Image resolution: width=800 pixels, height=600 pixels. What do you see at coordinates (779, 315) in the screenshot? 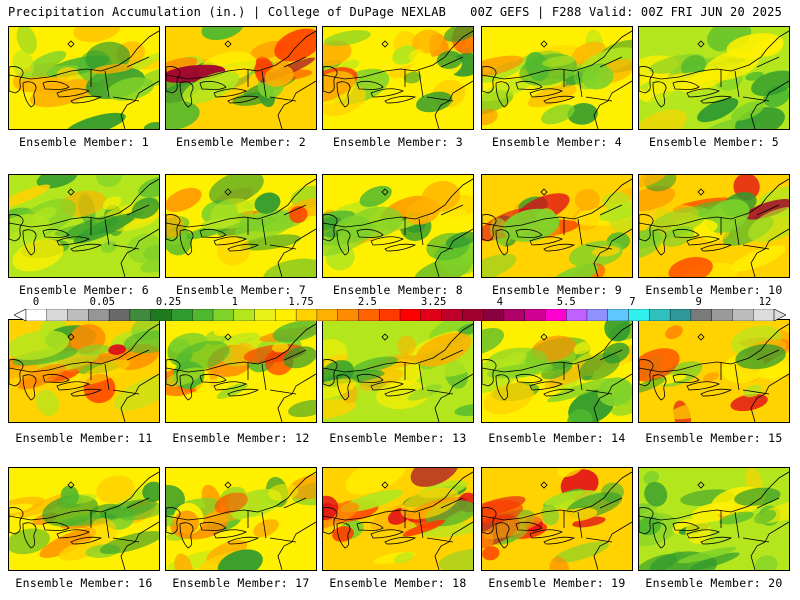
I see `colorbar-max-arrow` at bounding box center [779, 315].